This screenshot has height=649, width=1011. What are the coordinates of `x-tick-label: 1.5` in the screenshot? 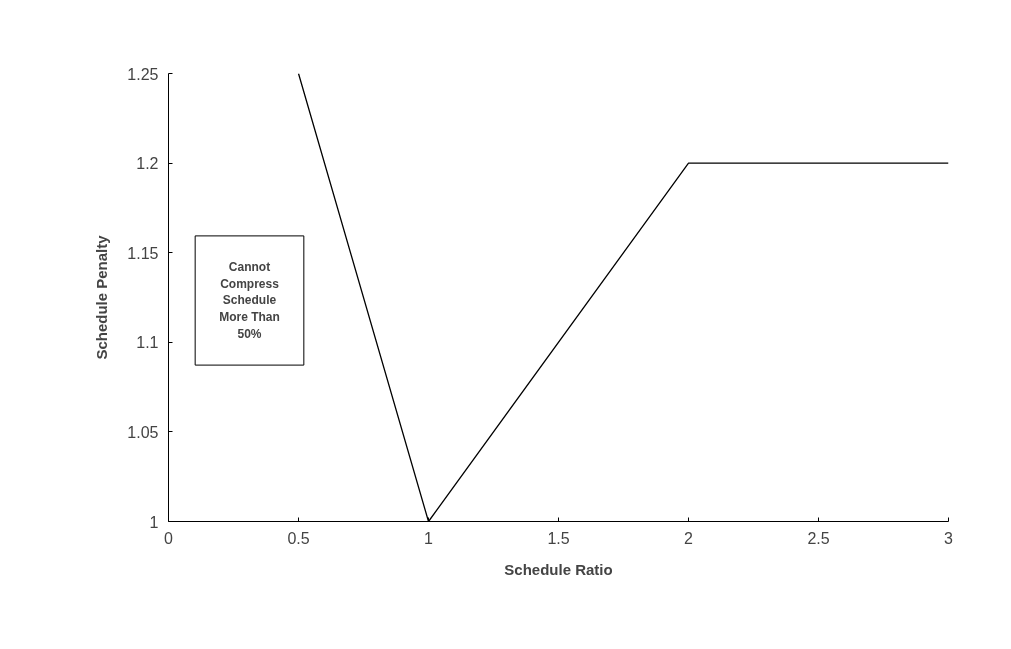 It's located at (558, 538).